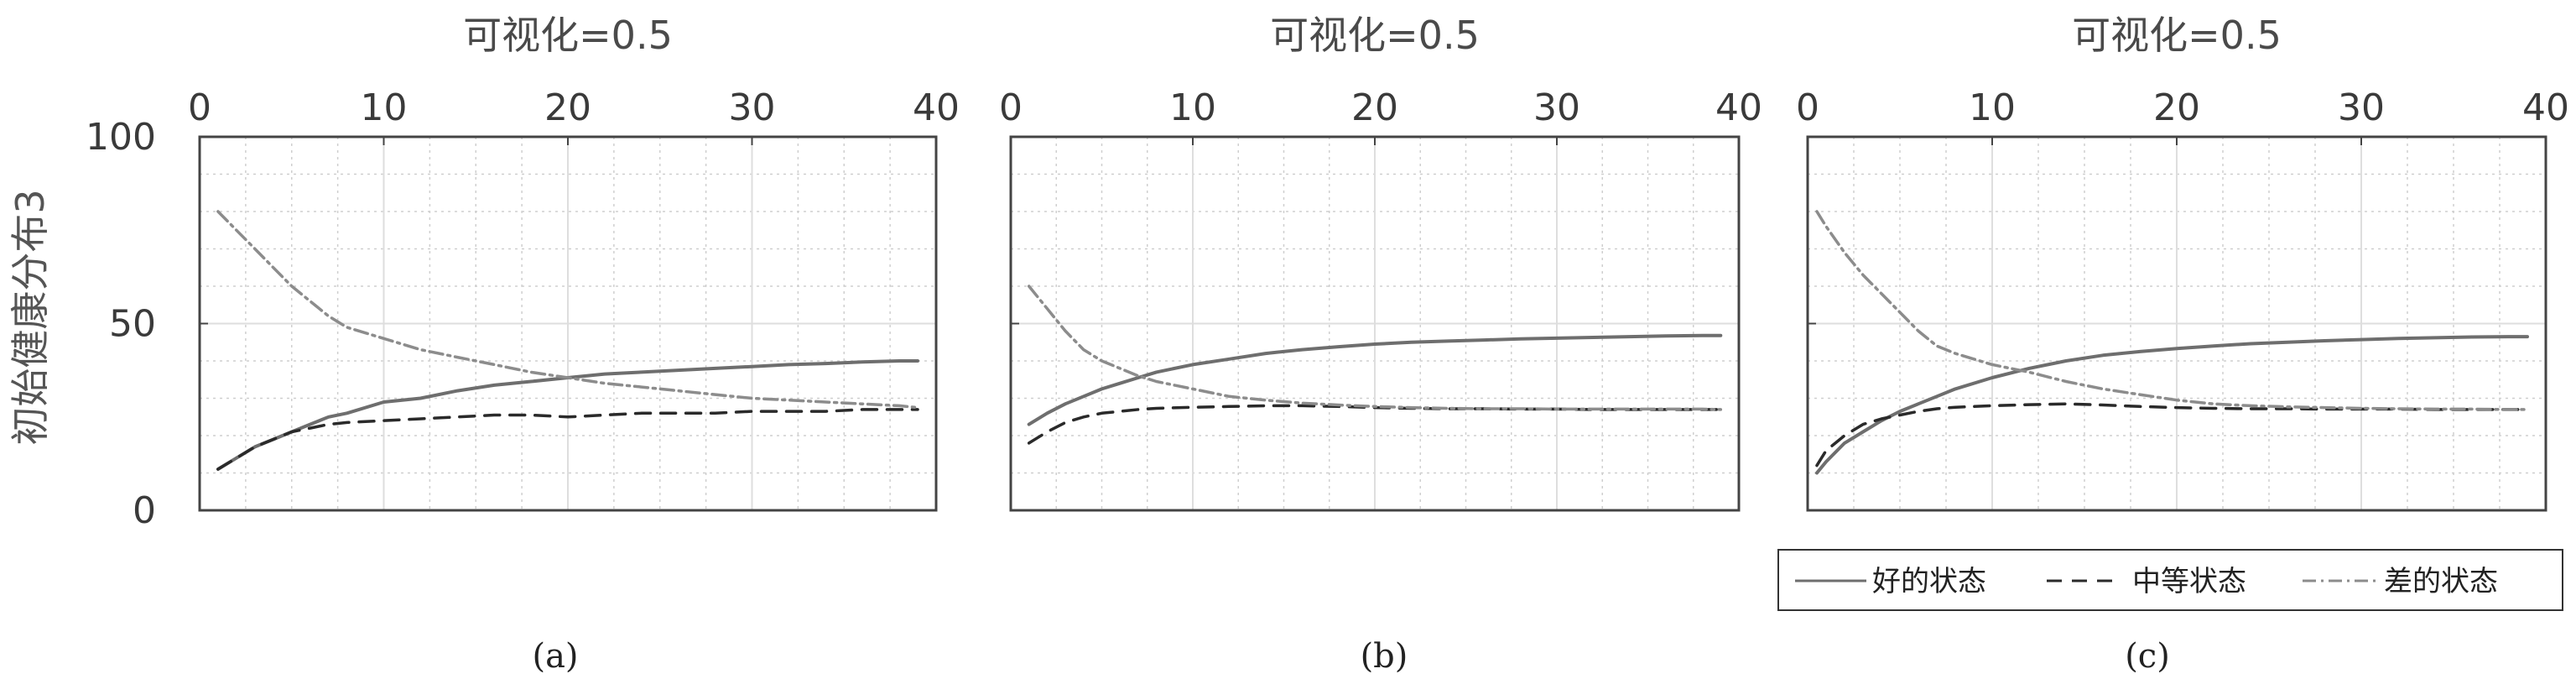 The width and height of the screenshot is (2576, 700). Describe the element at coordinates (30, 317) in the screenshot. I see `y-axis-label: 初始健康分布3` at that location.